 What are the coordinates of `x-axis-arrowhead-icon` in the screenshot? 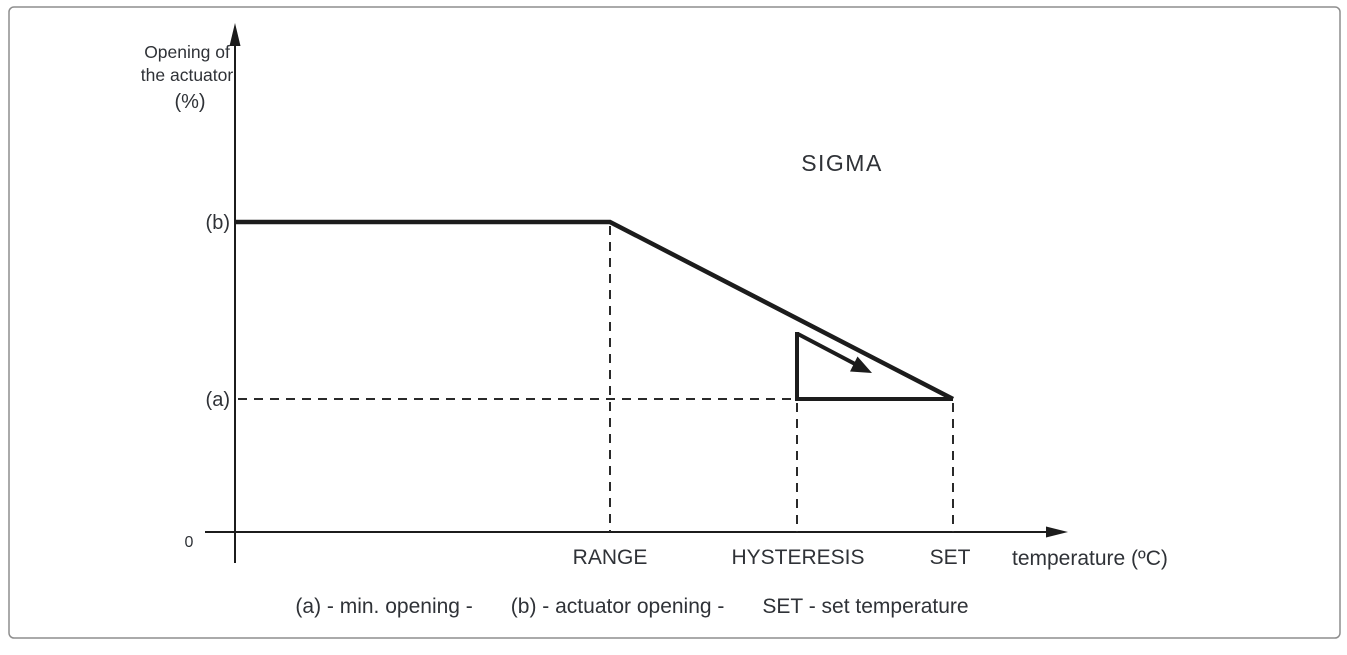 It's located at (1057, 532).